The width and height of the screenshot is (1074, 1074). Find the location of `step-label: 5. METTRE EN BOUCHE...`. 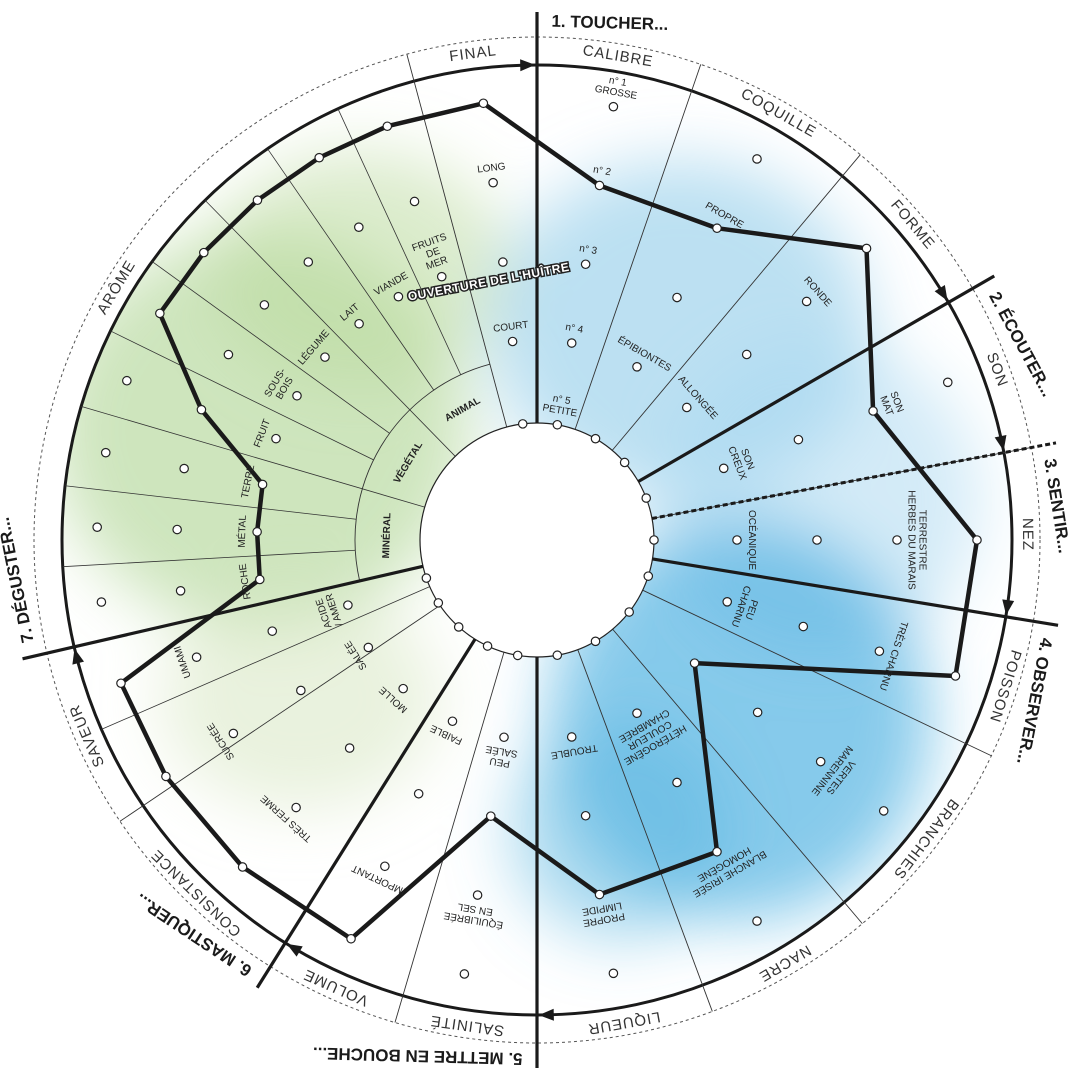

step-label: 5. METTRE EN BOUCHE... is located at coordinates (418, 1055).